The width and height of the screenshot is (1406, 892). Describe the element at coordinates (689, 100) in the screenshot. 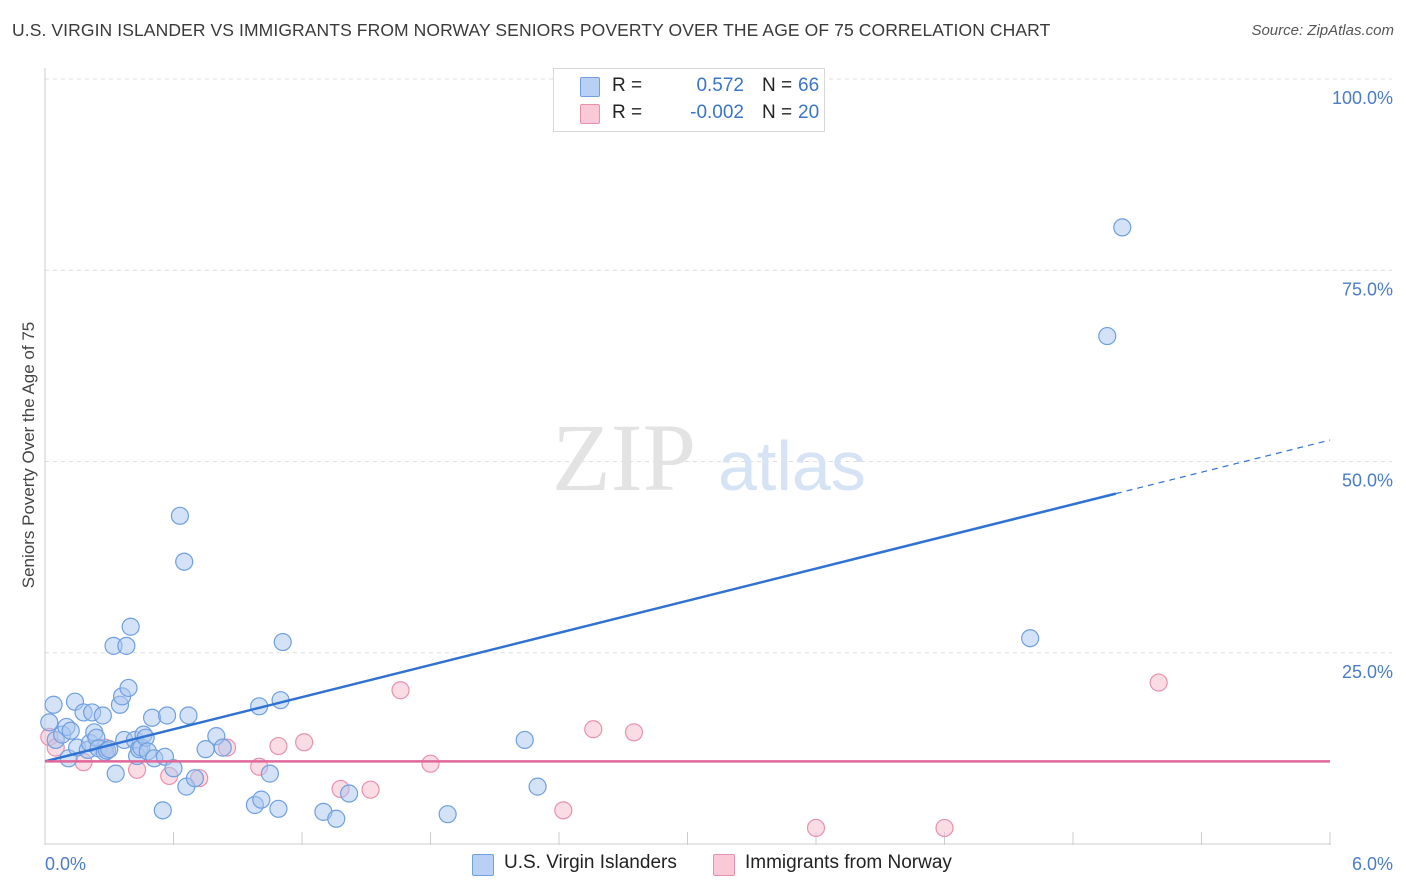

I see `correlation-legend: R = 0.572 N = 66 R = -0.002 N = 20` at that location.